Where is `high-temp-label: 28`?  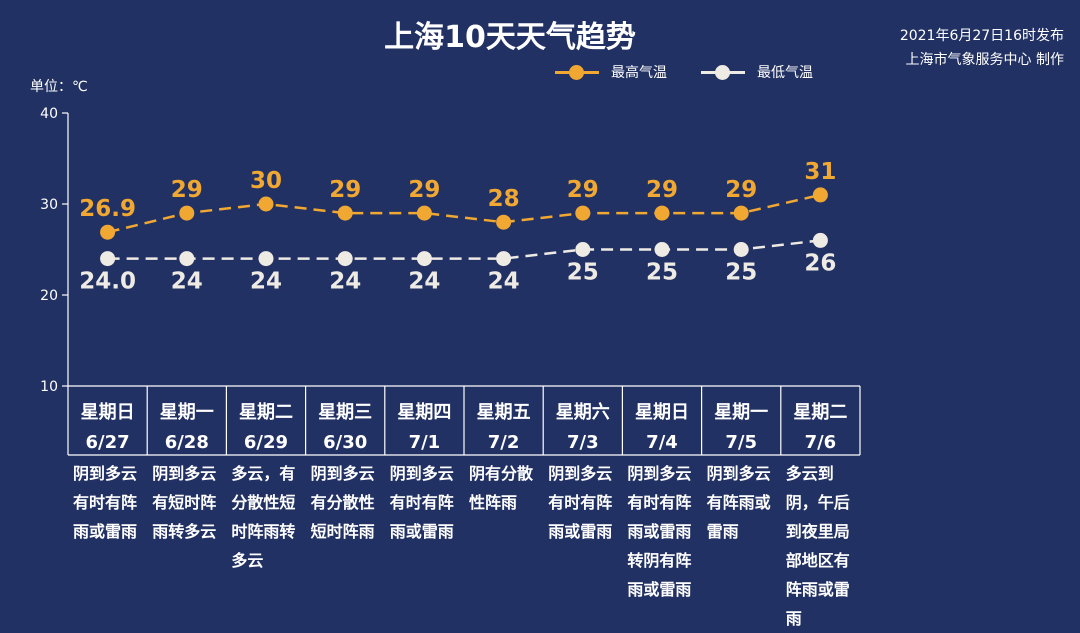
high-temp-label: 28 is located at coordinates (504, 199).